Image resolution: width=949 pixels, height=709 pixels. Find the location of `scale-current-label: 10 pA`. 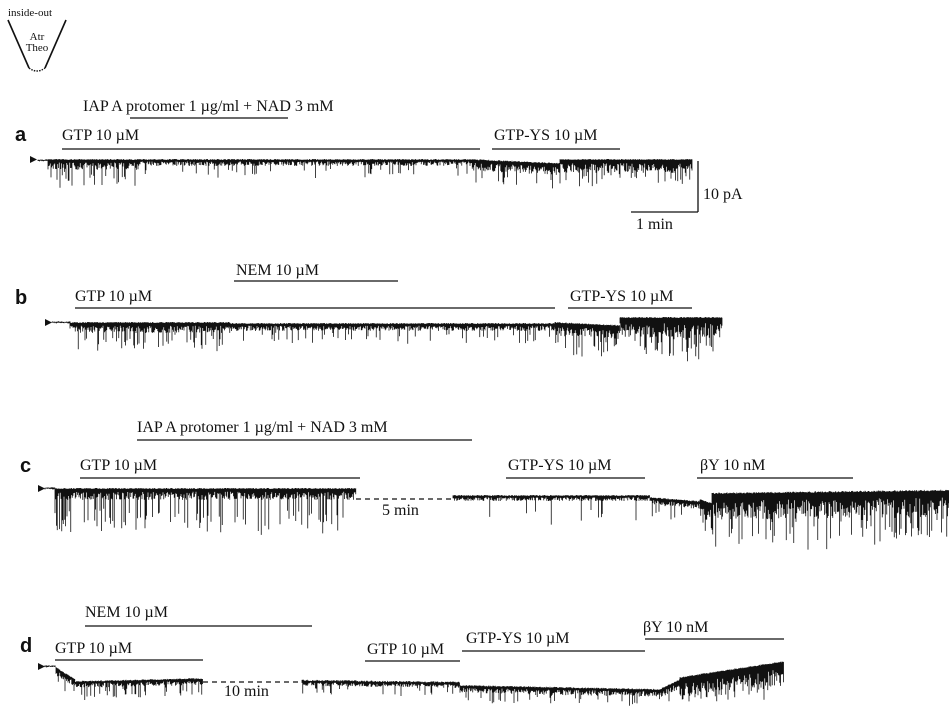

scale-current-label: 10 pA is located at coordinates (723, 194).